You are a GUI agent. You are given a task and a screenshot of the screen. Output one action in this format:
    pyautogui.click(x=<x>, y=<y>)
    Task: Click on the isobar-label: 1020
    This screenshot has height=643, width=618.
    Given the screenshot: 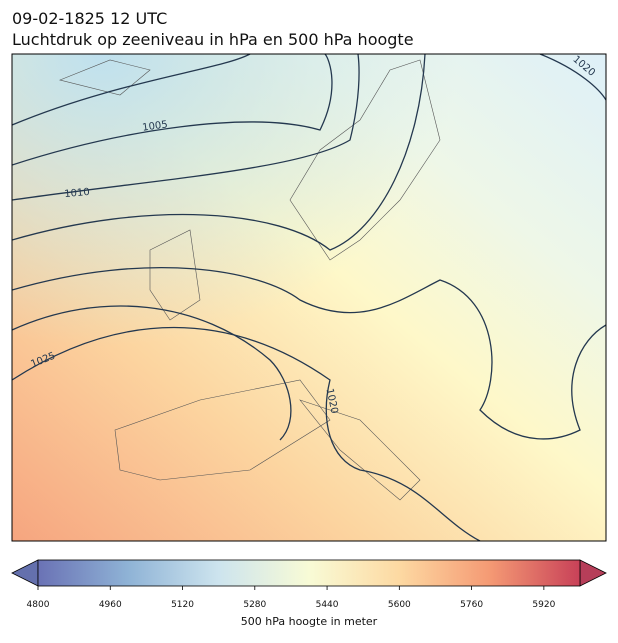 What is the action you would take?
    pyautogui.click(x=331, y=401)
    